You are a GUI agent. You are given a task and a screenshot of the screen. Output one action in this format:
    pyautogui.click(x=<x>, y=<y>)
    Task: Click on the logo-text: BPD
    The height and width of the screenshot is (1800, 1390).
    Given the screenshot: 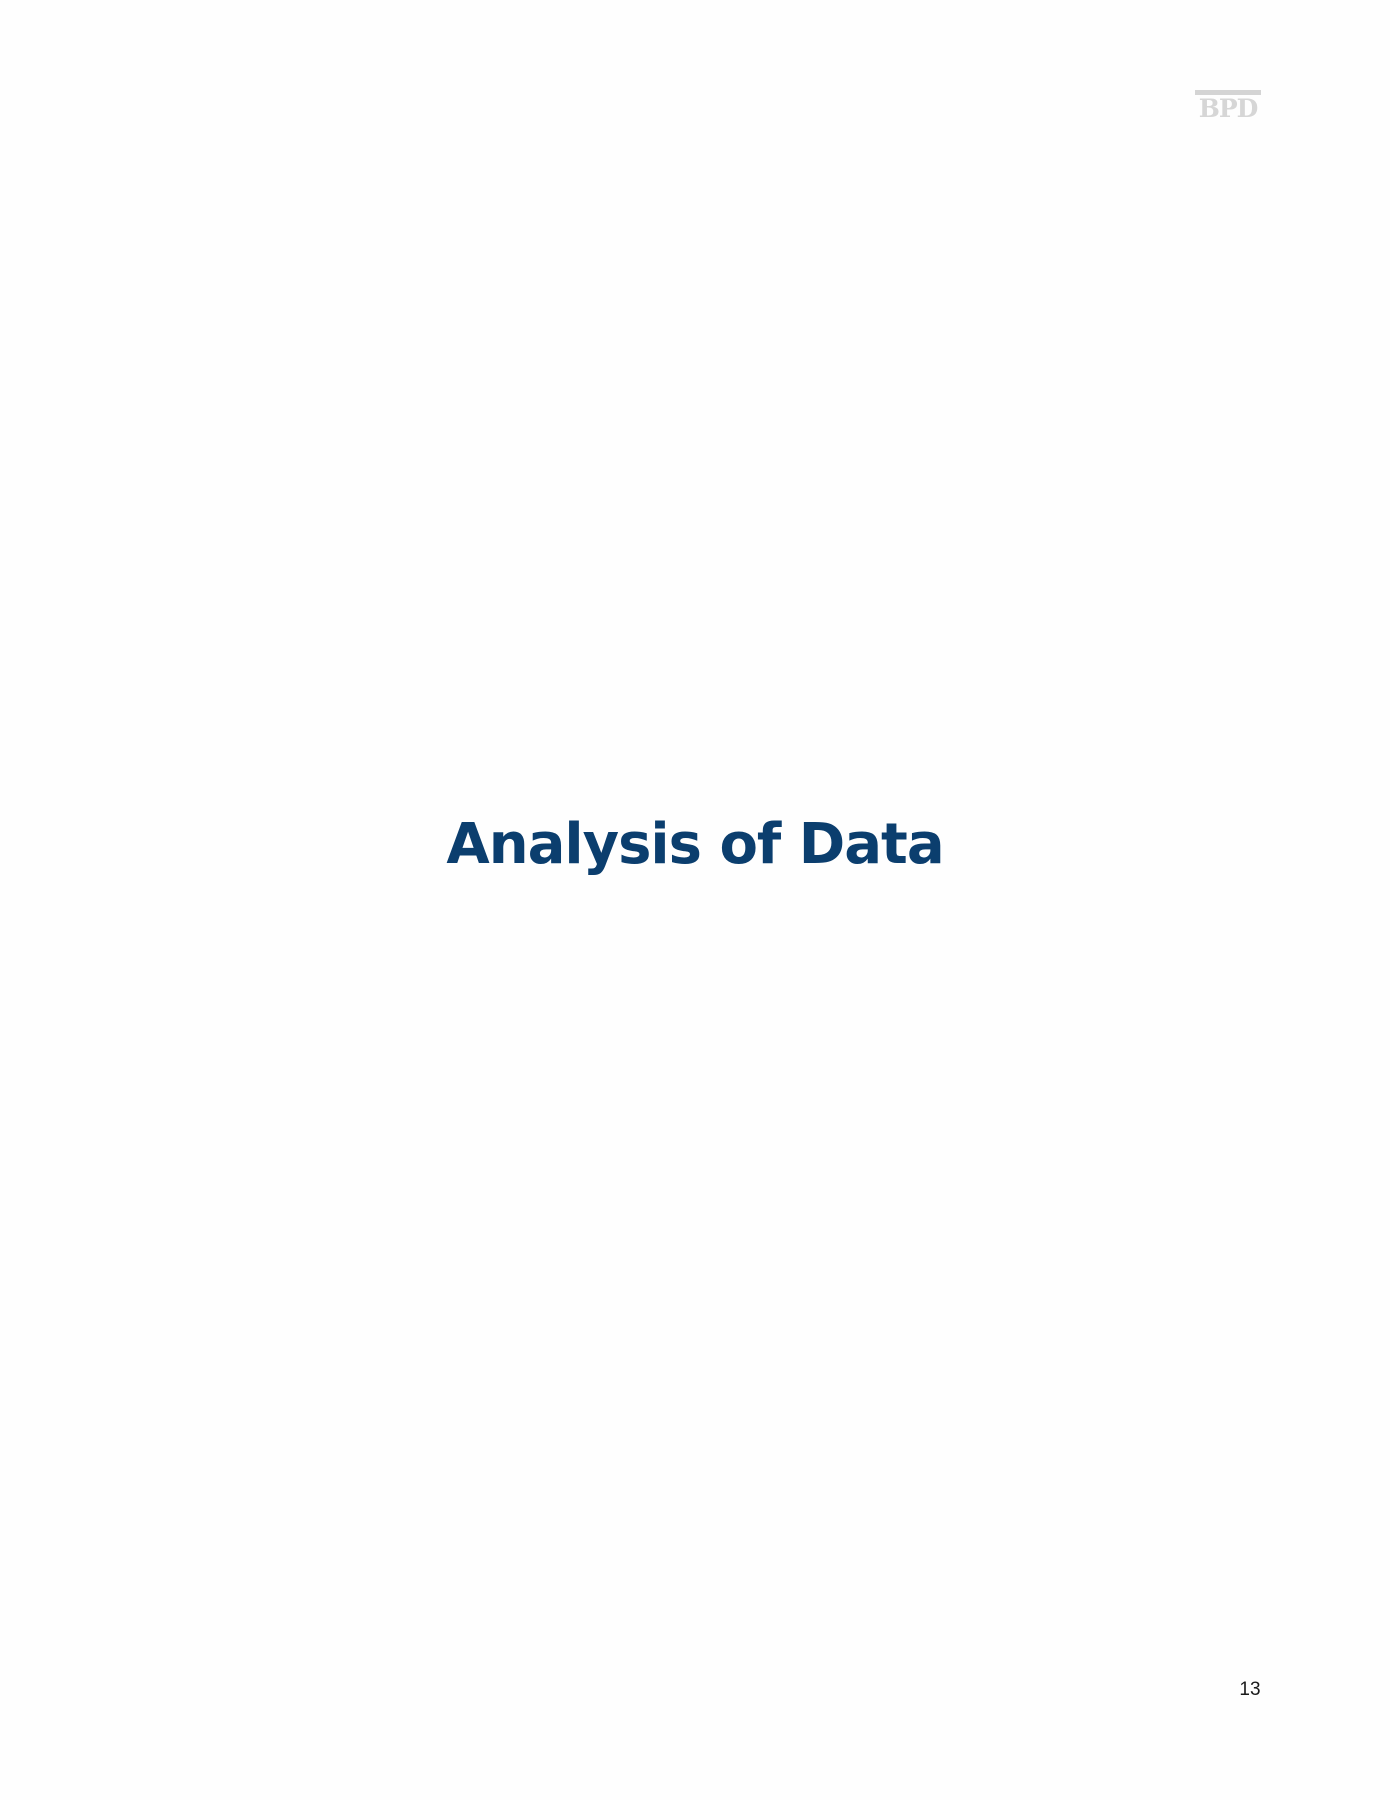 What is the action you would take?
    pyautogui.click(x=1228, y=108)
    